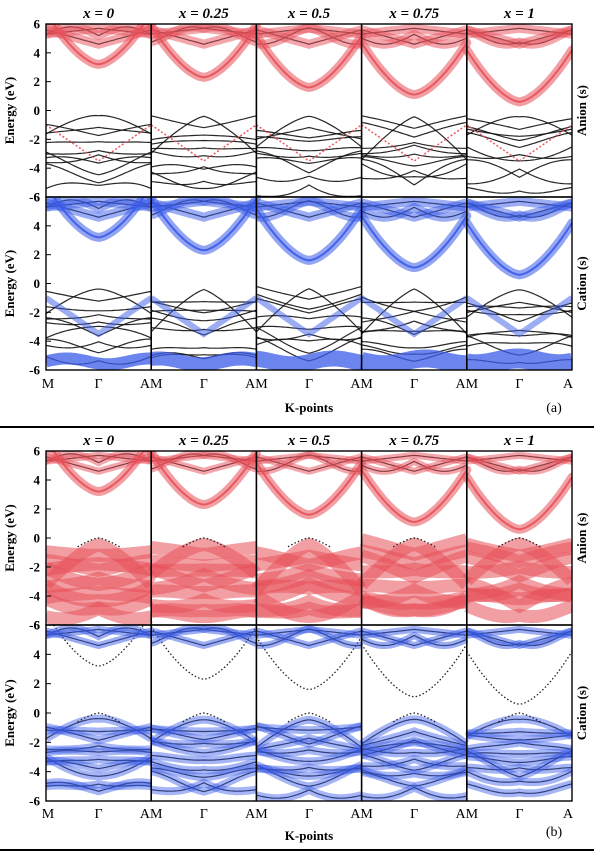 Image resolution: width=594 pixels, height=852 pixels. Describe the element at coordinates (34, 168) in the screenshot. I see `y-tick-label: -4` at that location.